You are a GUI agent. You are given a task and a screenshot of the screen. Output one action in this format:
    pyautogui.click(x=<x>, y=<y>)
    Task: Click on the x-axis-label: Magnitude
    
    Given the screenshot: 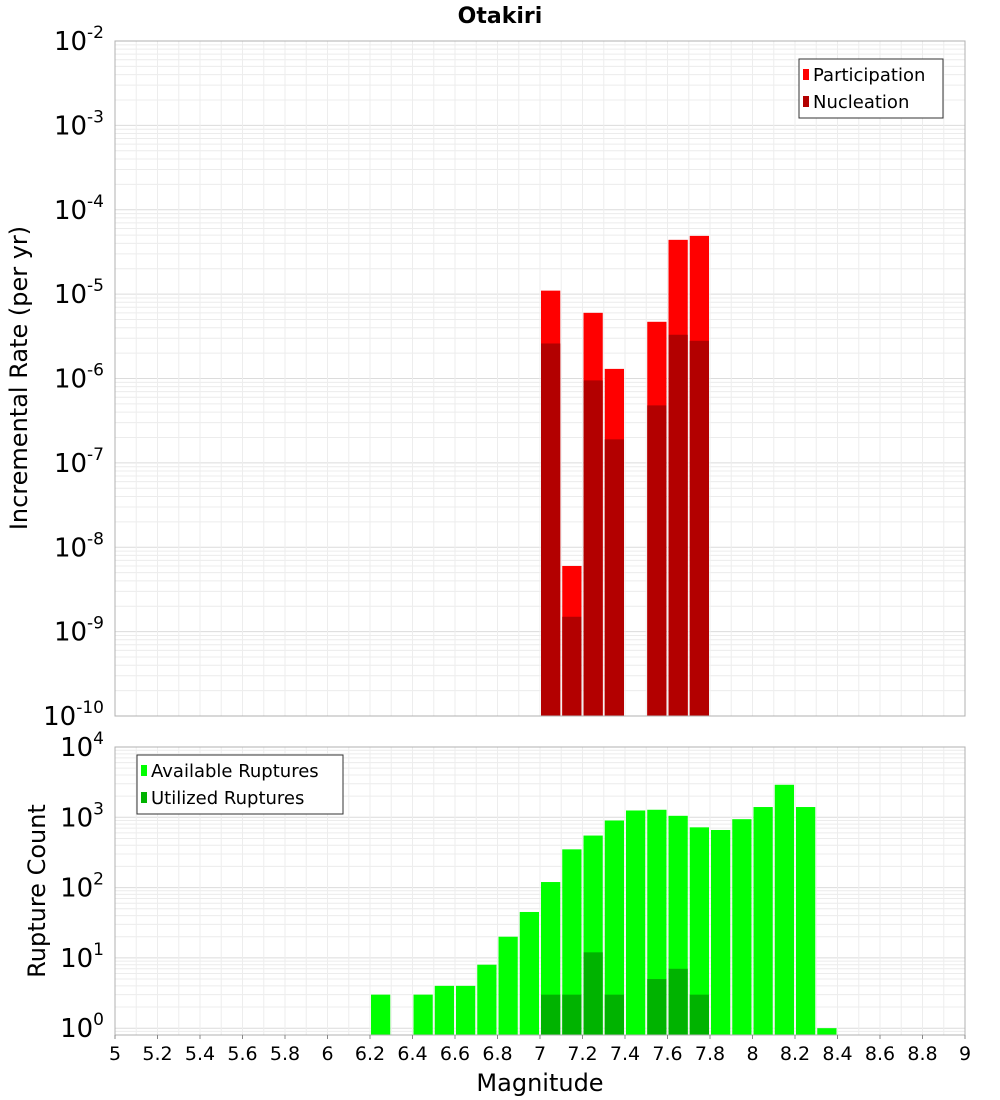 What is the action you would take?
    pyautogui.click(x=539, y=1083)
    